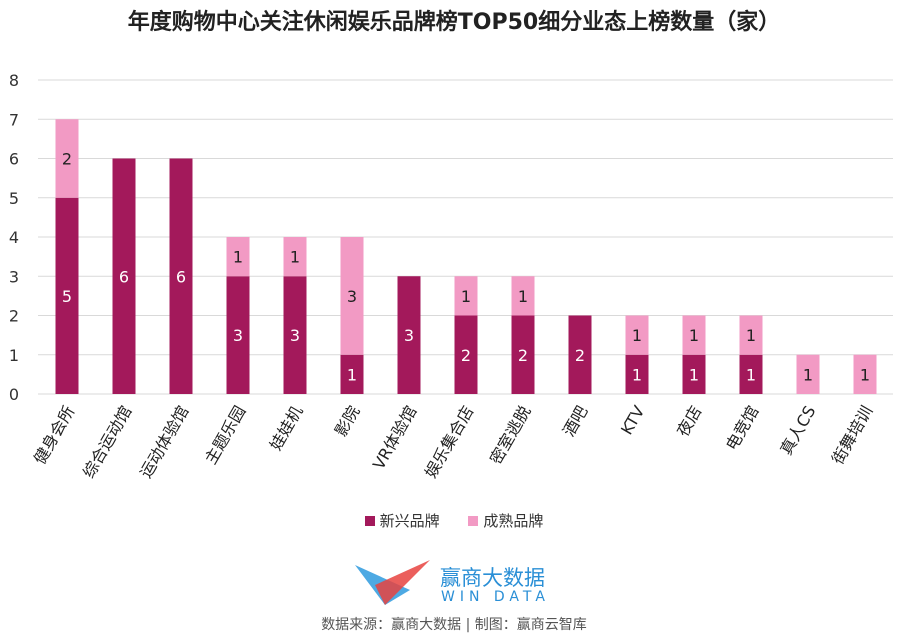  I want to click on data-label: 5, so click(67, 296).